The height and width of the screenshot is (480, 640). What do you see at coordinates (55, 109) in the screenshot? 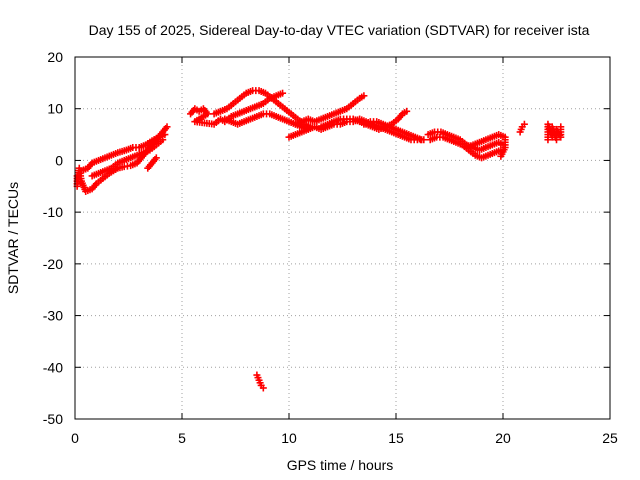
I see `y-tick-label: 10` at bounding box center [55, 109].